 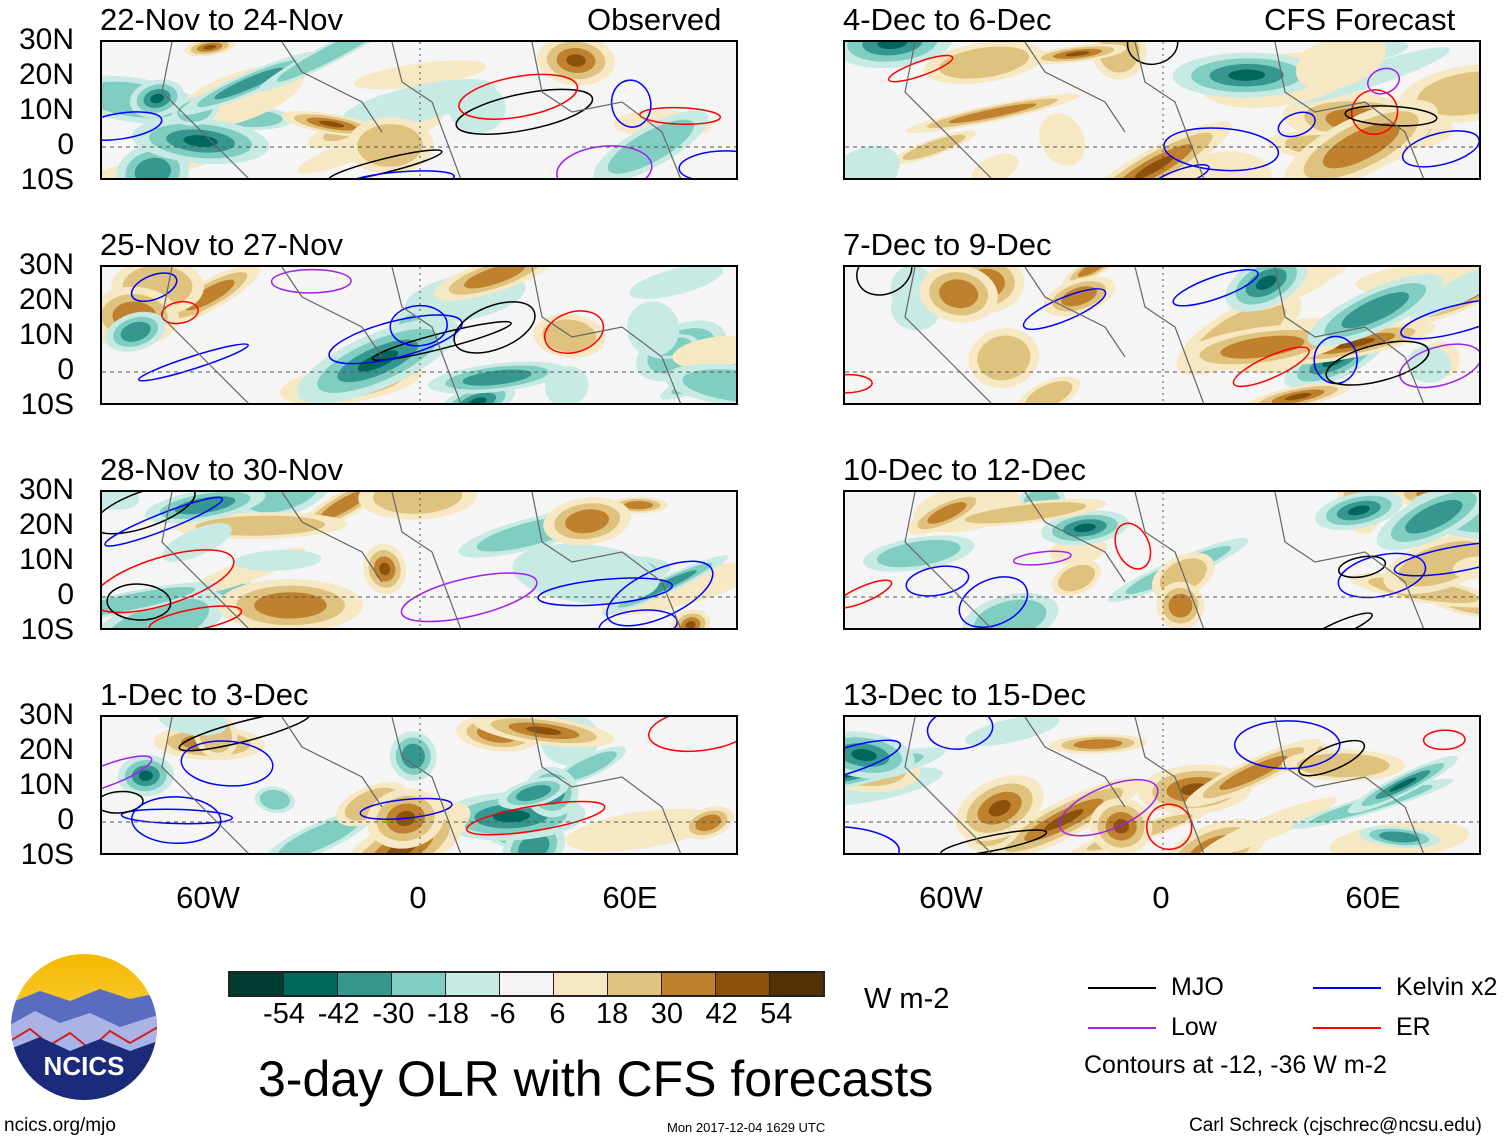 I want to click on panel-title: 10-Dec to 12-Dec, so click(x=964, y=469).